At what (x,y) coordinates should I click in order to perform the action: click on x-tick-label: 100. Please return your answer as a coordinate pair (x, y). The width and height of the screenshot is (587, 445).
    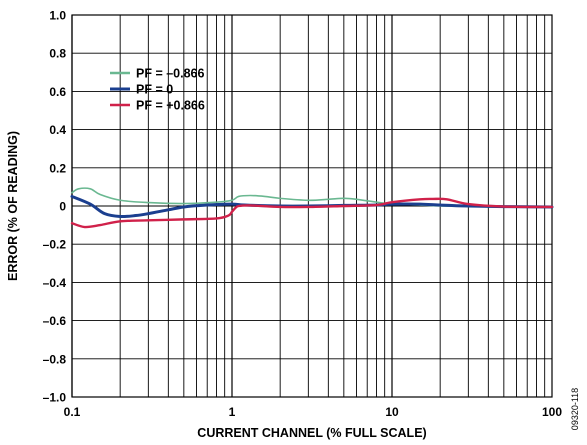
    Looking at the image, I should click on (552, 412).